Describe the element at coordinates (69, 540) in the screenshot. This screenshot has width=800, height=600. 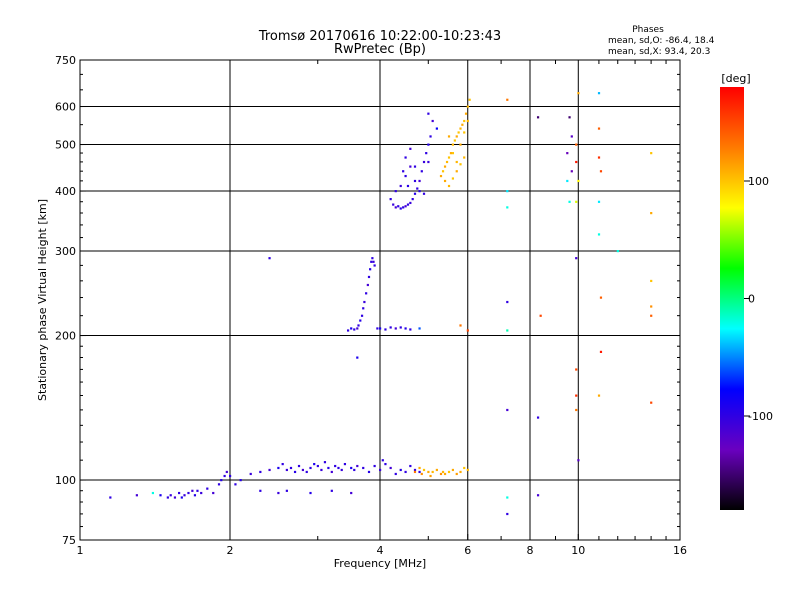
I see `y-tick-label: 75` at that location.